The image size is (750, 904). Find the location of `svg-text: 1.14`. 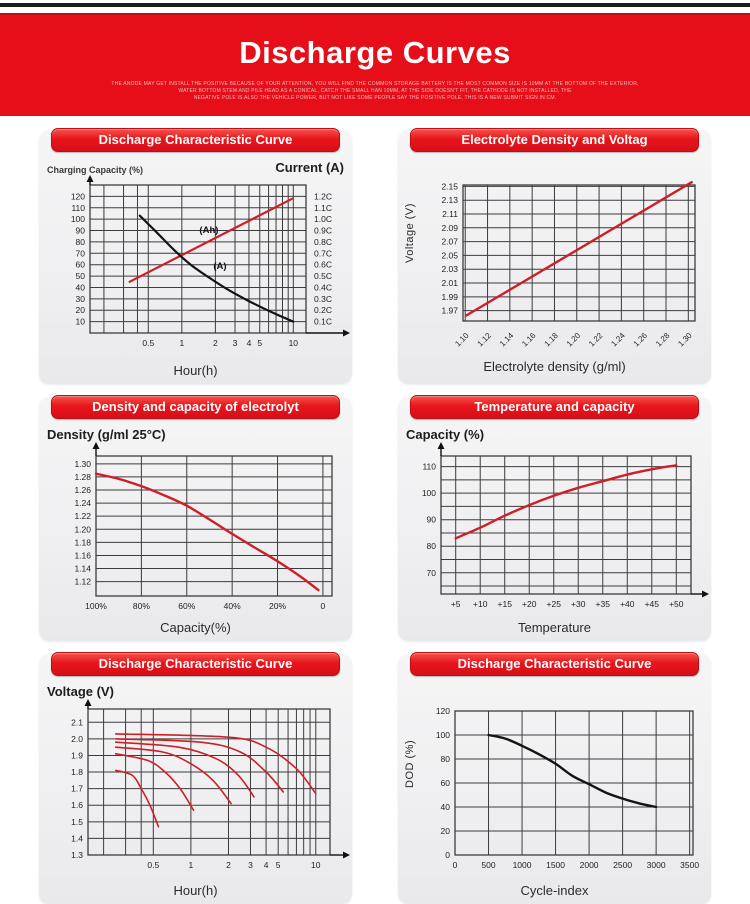

svg-text: 1.14 is located at coordinates (506, 340).